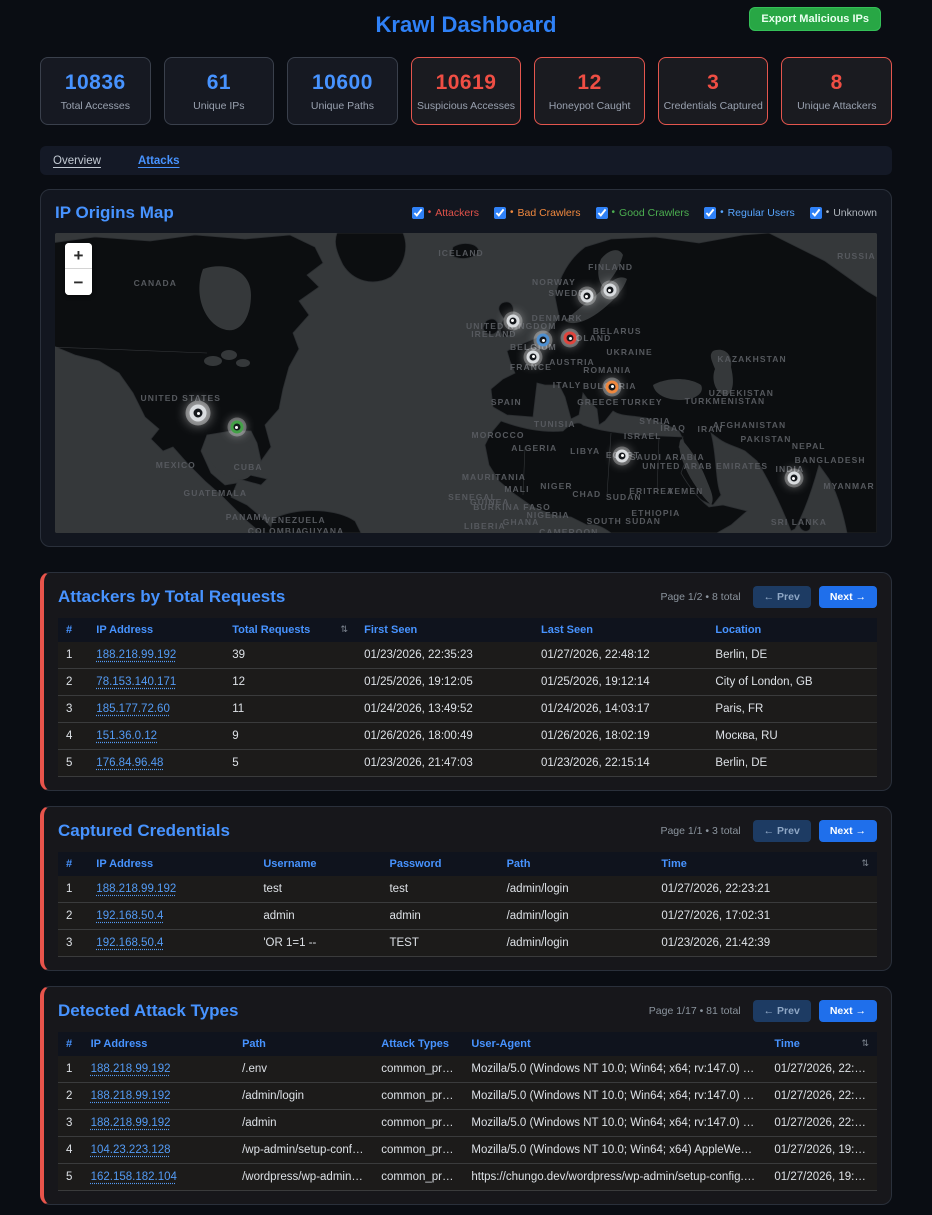 The image size is (932, 1215). Describe the element at coordinates (445, 213) in the screenshot. I see `legend-item-attackers: • Attackers` at that location.